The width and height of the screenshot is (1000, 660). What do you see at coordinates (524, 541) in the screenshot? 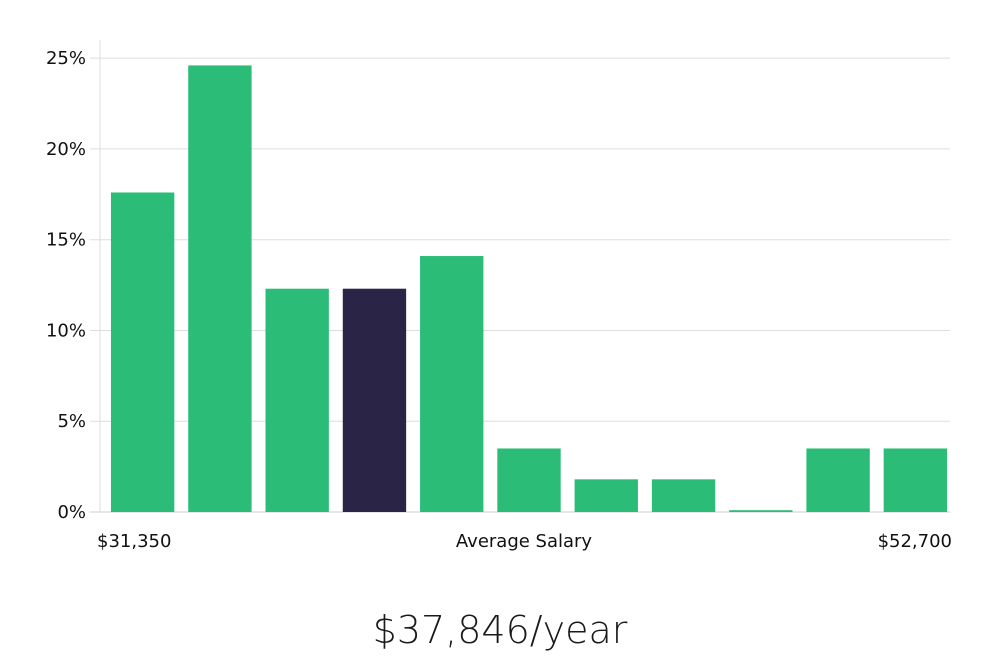
I see `x-center-label: Average Salary` at bounding box center [524, 541].